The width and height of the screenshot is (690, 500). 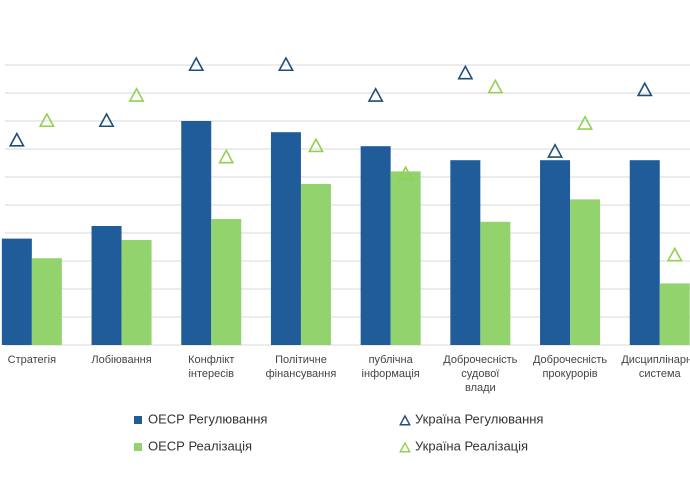 I want to click on legend-label: ОЕСР Реалізація, so click(x=200, y=445).